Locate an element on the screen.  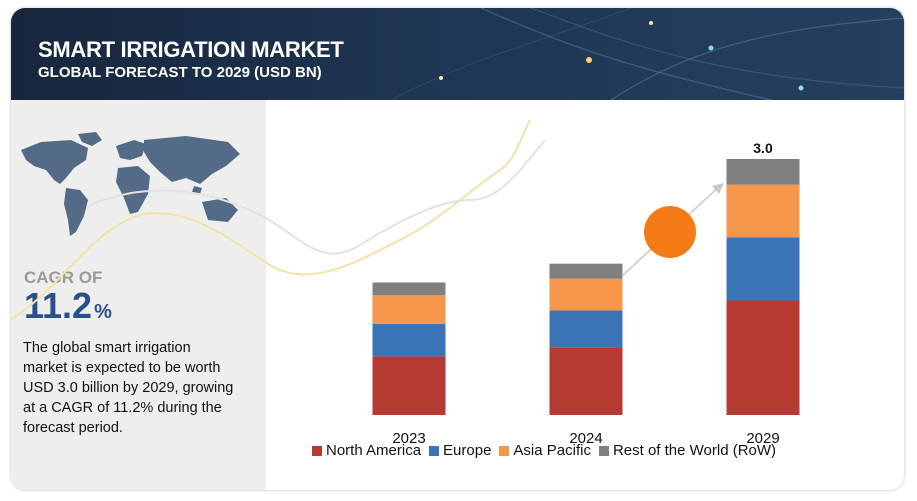
growth-arrow-head is located at coordinates (718, 188).